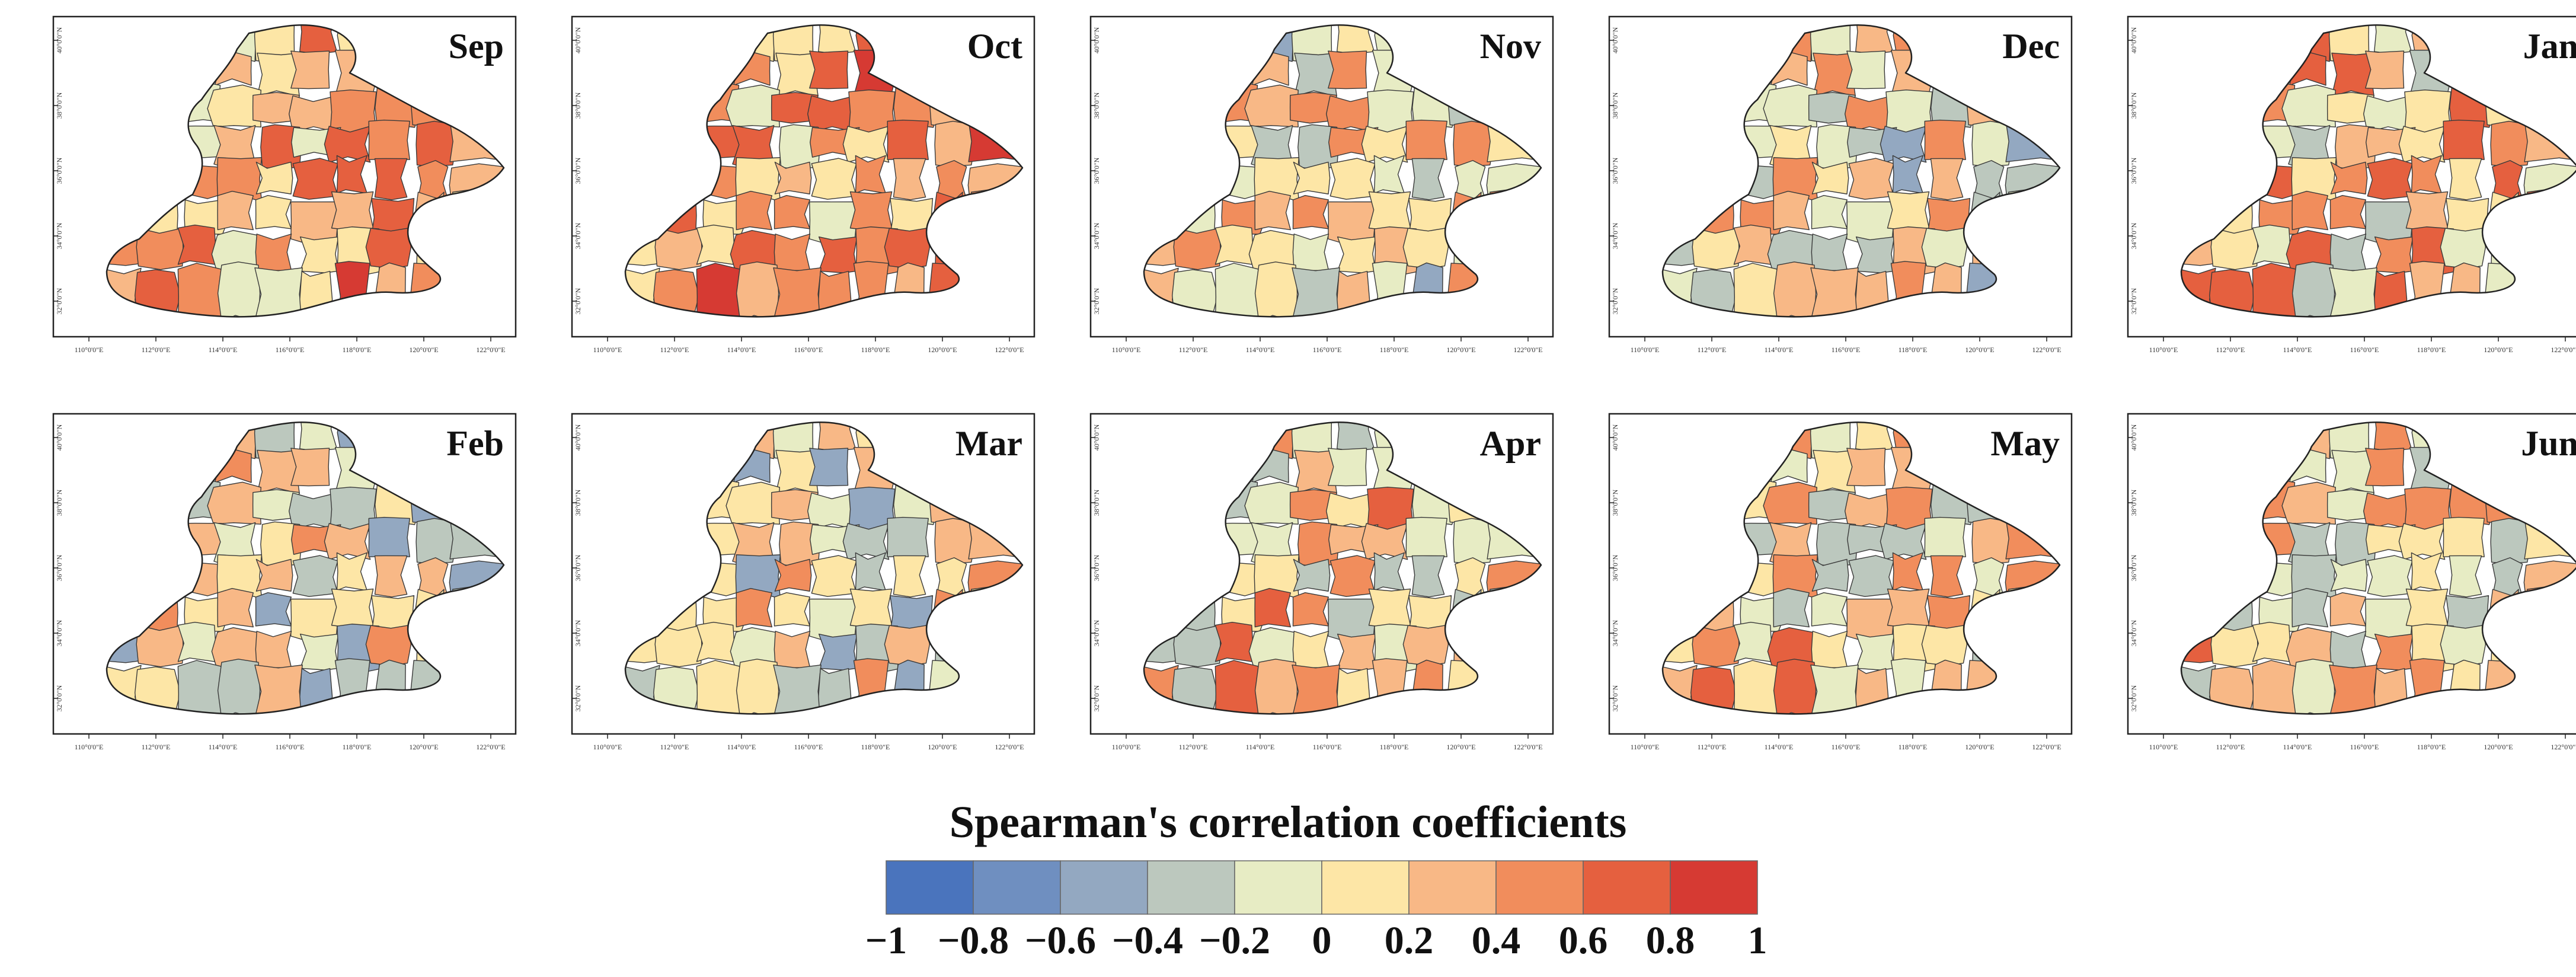 This screenshot has height=977, width=2576. I want to click on colorbar-tick-label: 0.4, so click(1496, 940).